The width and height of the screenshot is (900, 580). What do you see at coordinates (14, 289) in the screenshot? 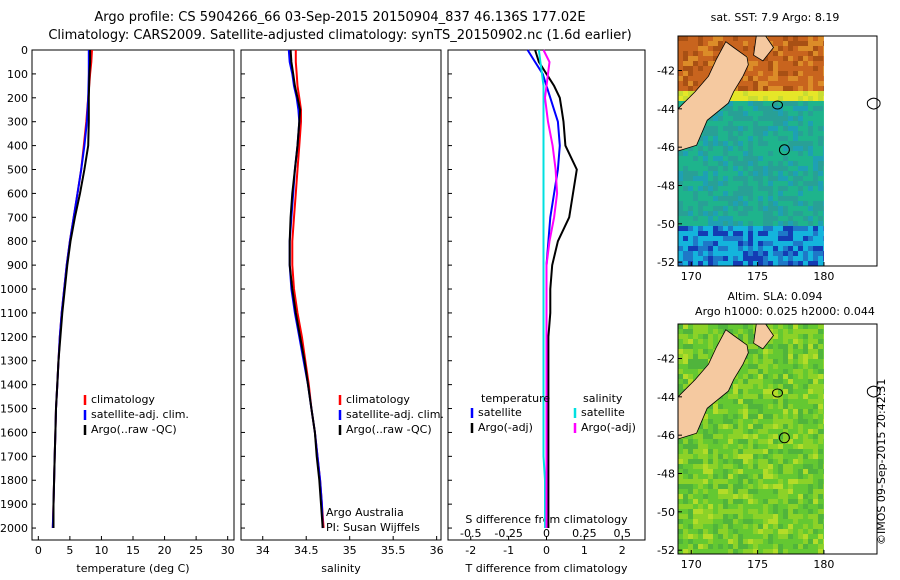
I see `y-tick-label: 1000` at bounding box center [14, 289].